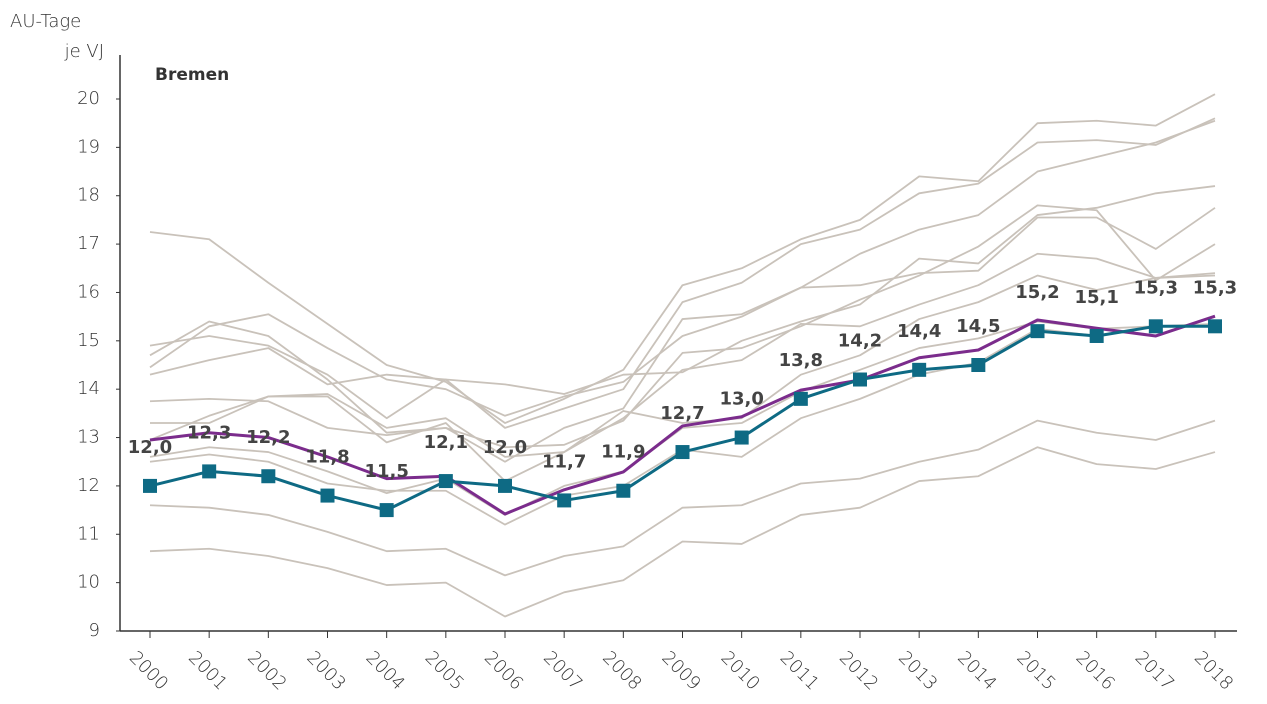 The width and height of the screenshot is (1267, 704). I want to click on data-label: 14,4, so click(919, 331).